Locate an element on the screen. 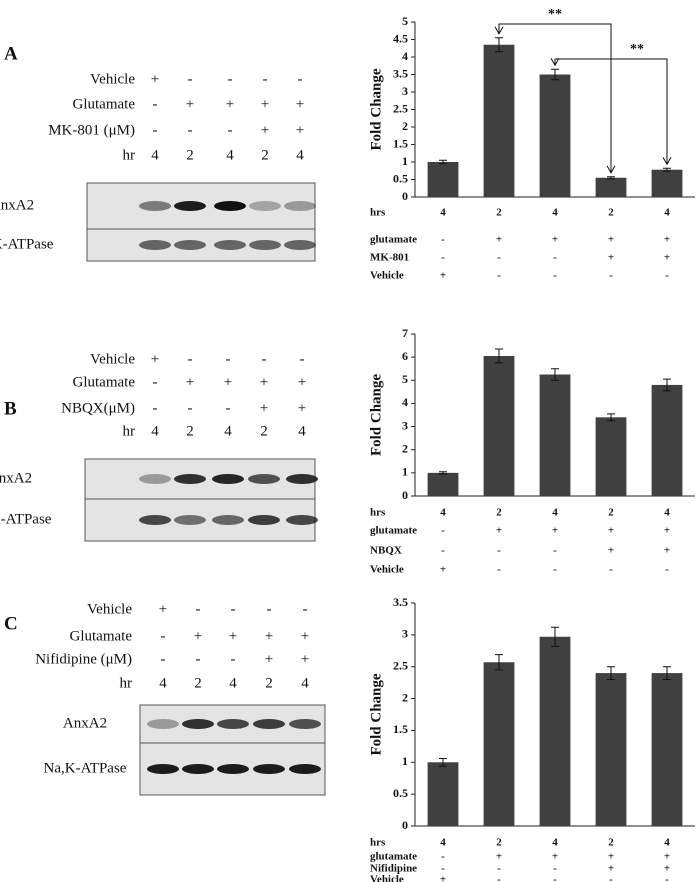  panel-label: C is located at coordinates (11, 623).